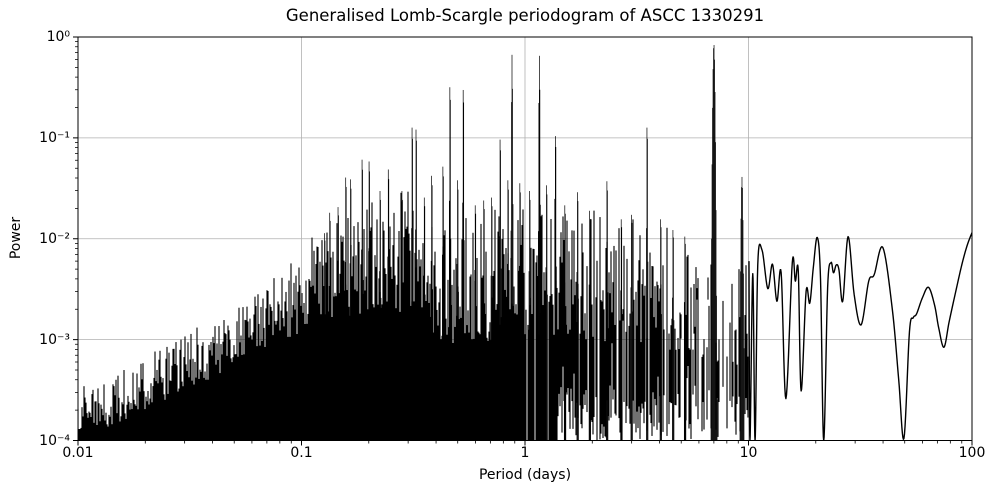 This screenshot has height=500, width=1000. I want to click on x-tick-label-0p1: 0.1, so click(301, 453).